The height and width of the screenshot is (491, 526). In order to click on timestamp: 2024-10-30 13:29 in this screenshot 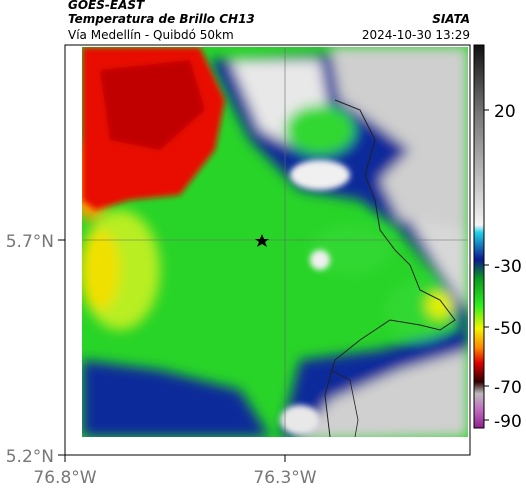, I will do `click(416, 35)`.